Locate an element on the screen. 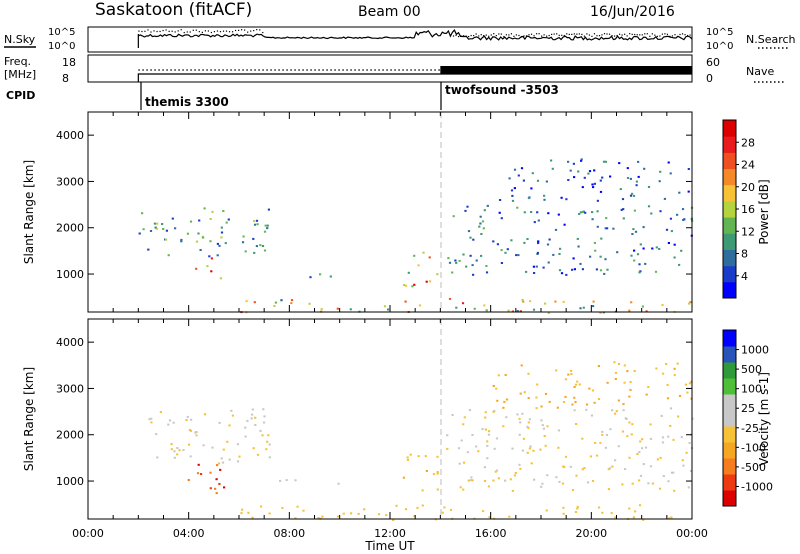 Image resolution: width=800 pixels, height=554 pixels. colorbar-frame is located at coordinates (729, 418).